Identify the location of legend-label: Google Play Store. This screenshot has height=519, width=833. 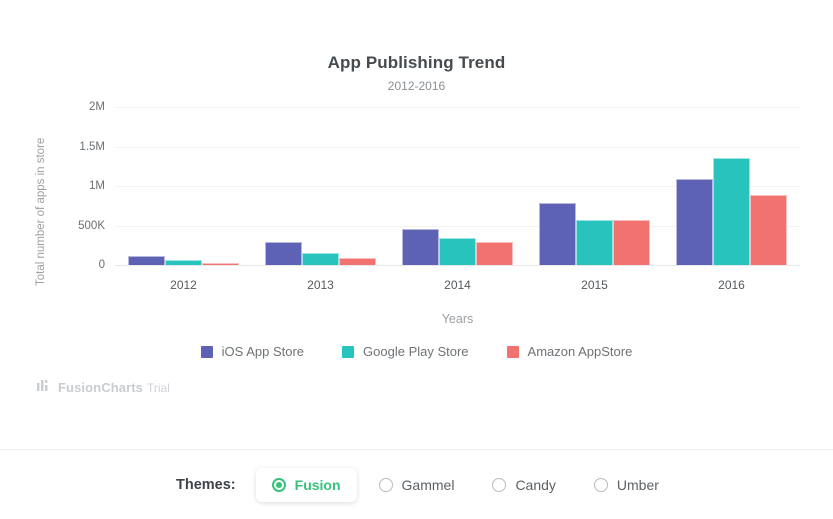
(416, 351).